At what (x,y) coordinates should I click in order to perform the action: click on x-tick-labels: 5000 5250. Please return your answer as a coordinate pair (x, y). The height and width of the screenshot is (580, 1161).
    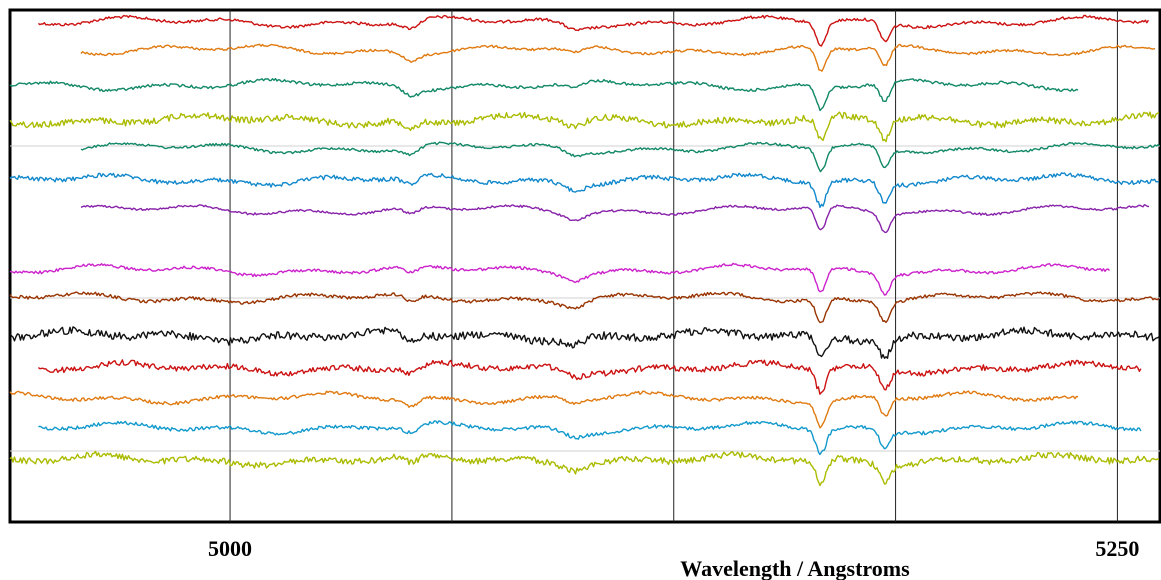
    Looking at the image, I should click on (673, 548).